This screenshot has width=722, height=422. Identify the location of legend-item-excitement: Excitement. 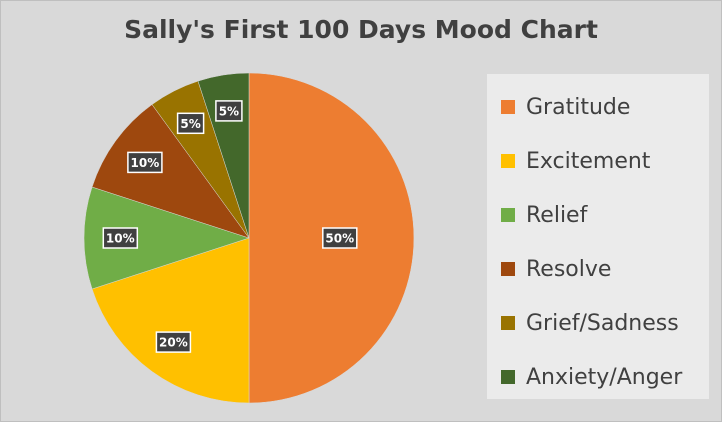
(575, 161).